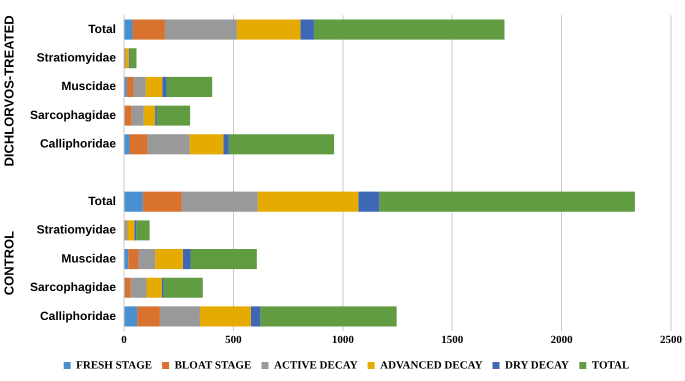  I want to click on legend-label: TOTAL, so click(611, 365).